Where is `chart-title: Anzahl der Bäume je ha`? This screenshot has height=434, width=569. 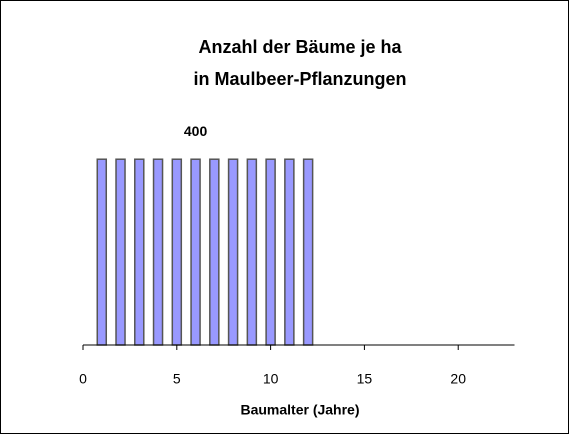
chart-title: Anzahl der Bäume je ha is located at coordinates (300, 47).